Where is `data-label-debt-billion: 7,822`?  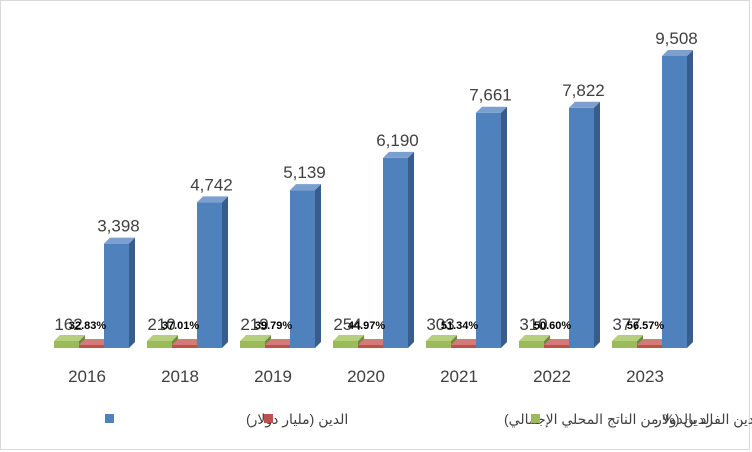
data-label-debt-billion: 7,822 is located at coordinates (583, 90).